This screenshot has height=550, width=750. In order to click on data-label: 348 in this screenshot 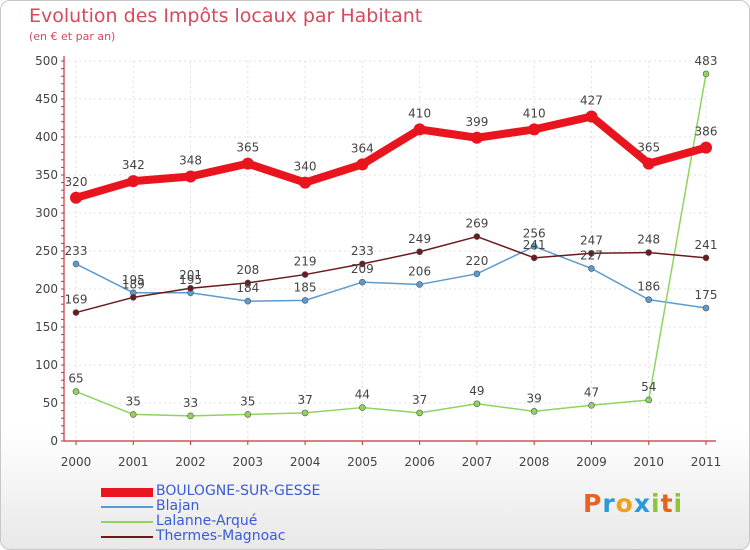, I will do `click(190, 161)`.